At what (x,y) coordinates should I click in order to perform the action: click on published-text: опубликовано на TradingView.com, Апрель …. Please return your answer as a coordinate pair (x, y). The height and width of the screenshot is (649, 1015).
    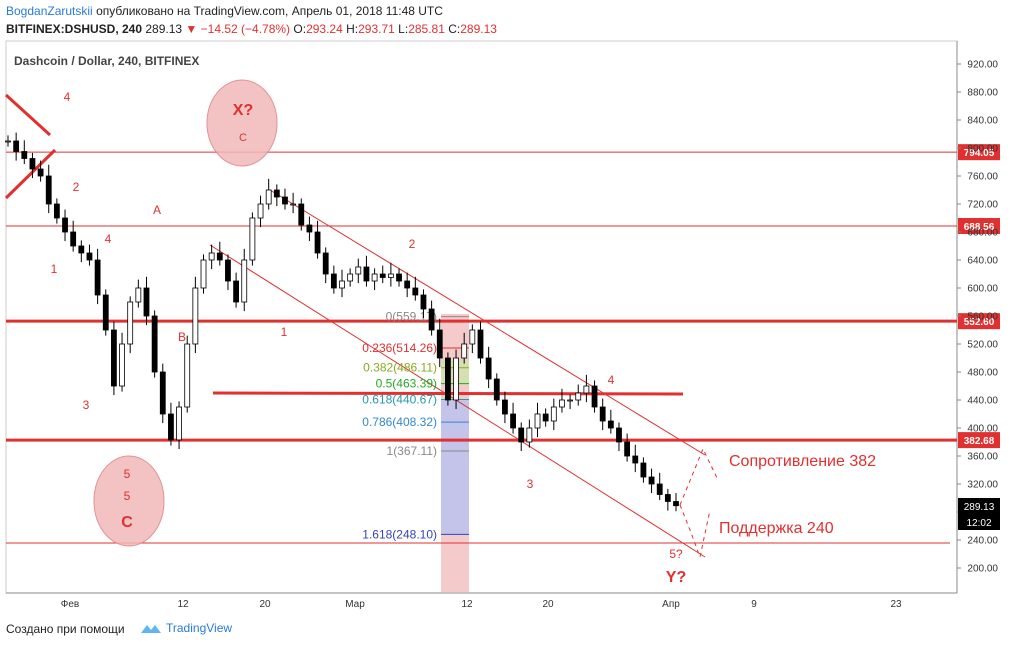
    Looking at the image, I should click on (269, 11).